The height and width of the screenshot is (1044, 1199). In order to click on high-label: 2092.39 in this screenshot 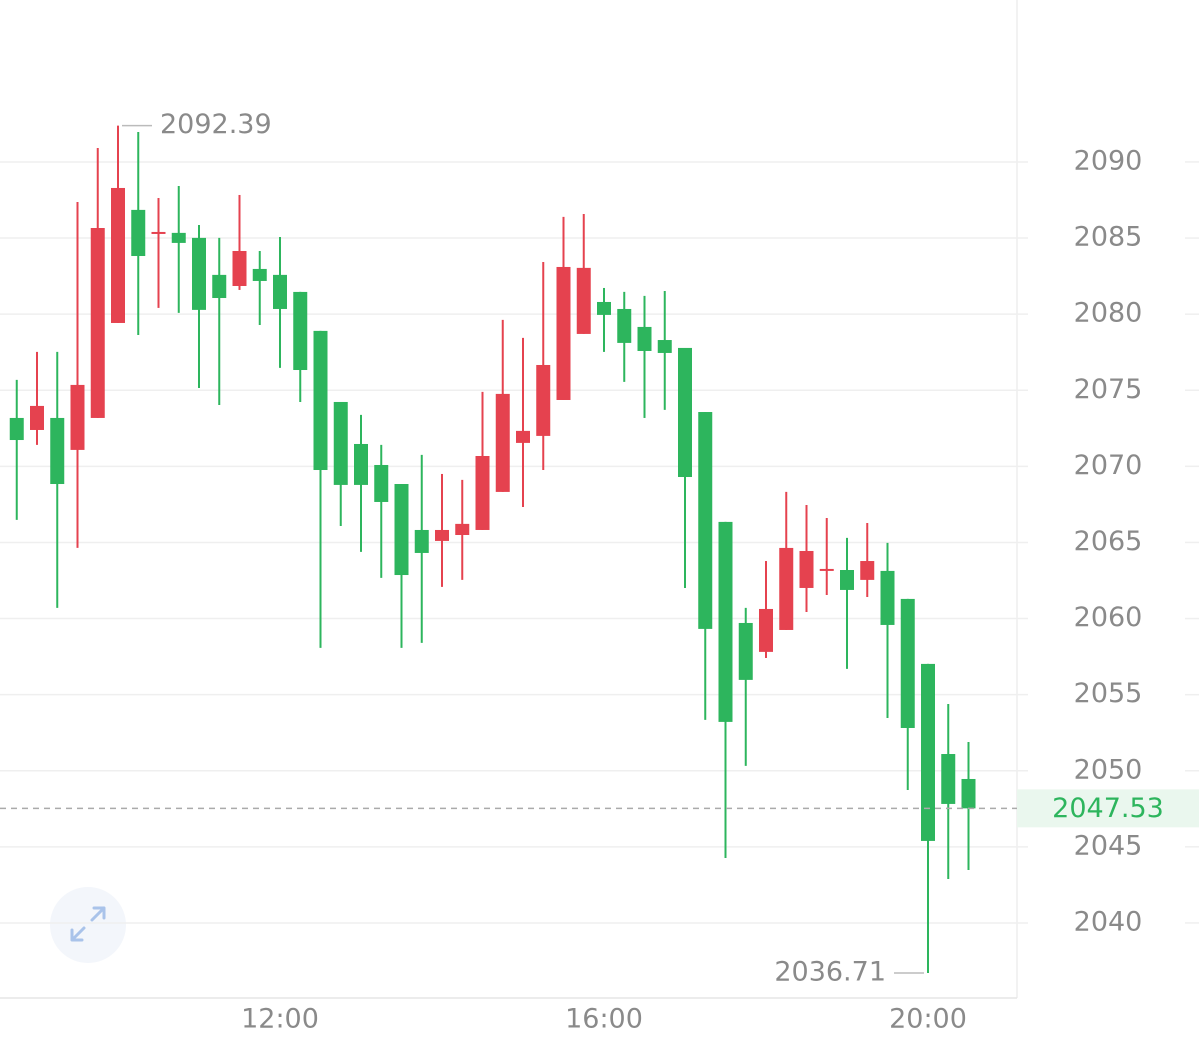, I will do `click(216, 124)`.